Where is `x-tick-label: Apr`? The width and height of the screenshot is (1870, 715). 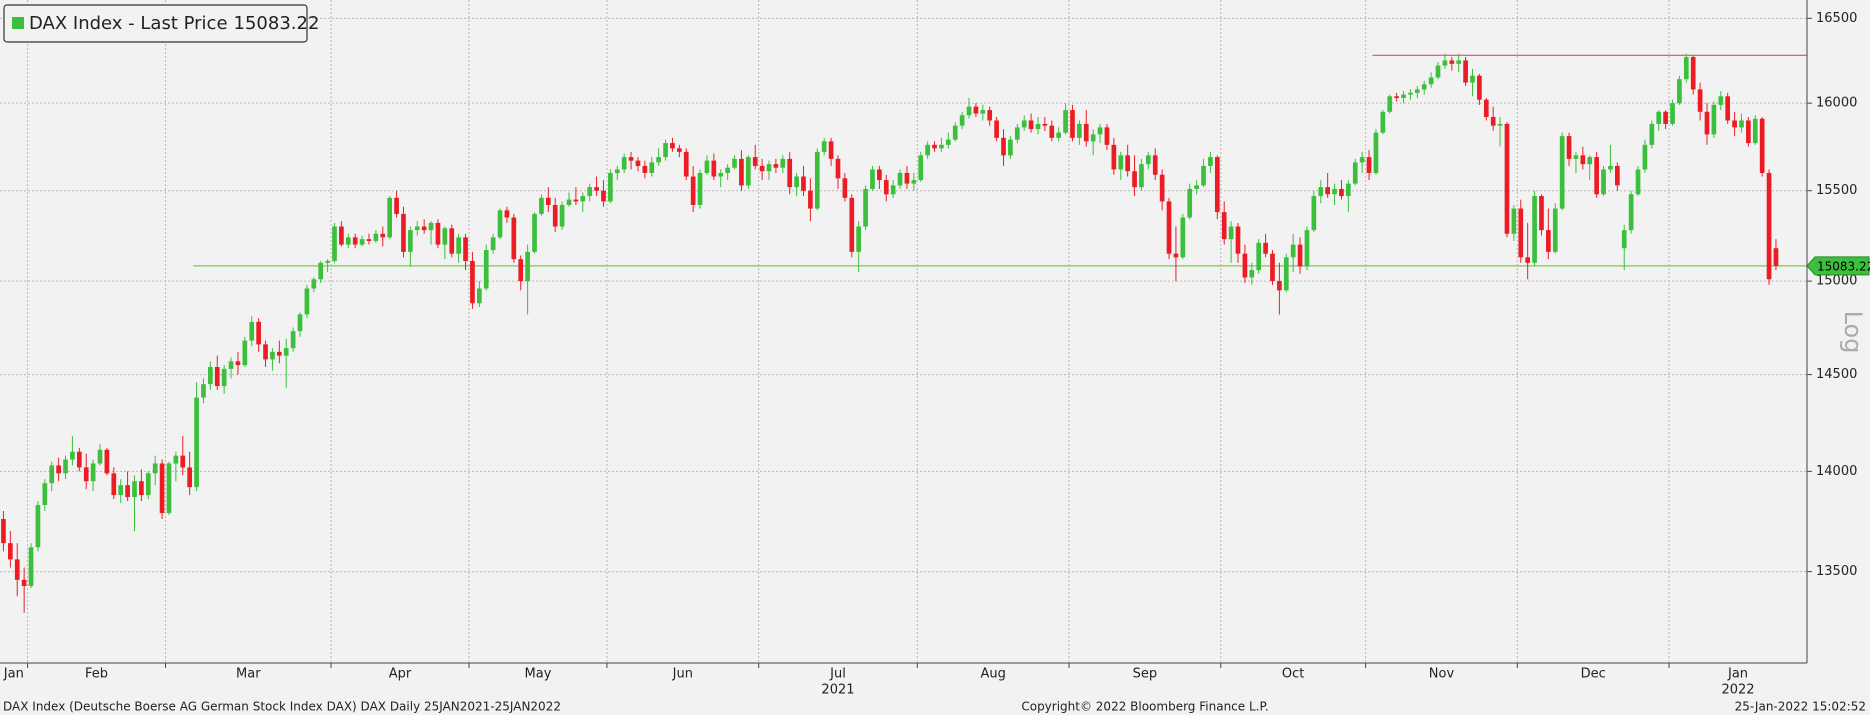
x-tick-label: Apr is located at coordinates (400, 674).